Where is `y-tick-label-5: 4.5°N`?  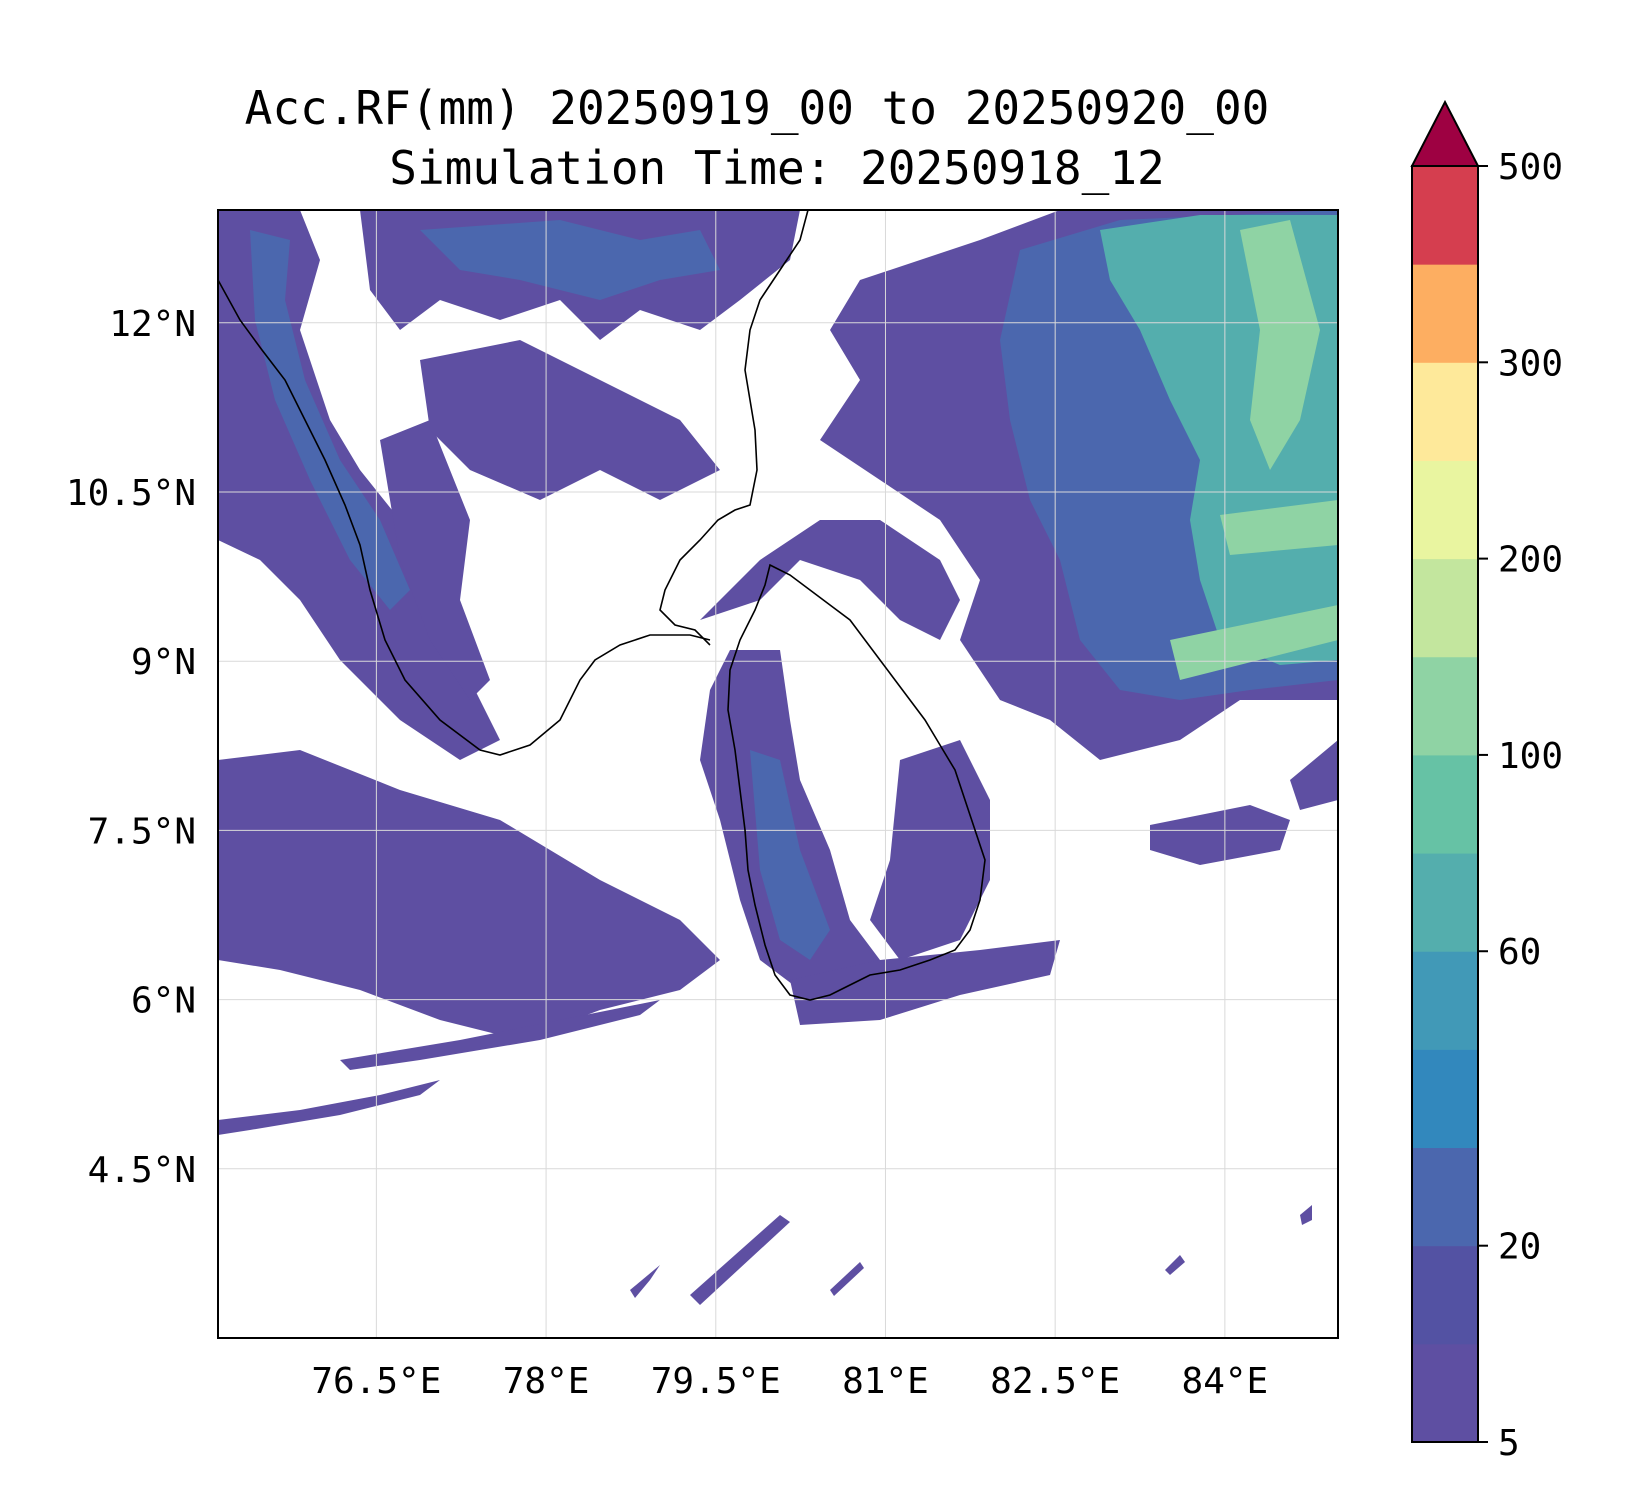 y-tick-label-5: 4.5°N is located at coordinates (142, 1170).